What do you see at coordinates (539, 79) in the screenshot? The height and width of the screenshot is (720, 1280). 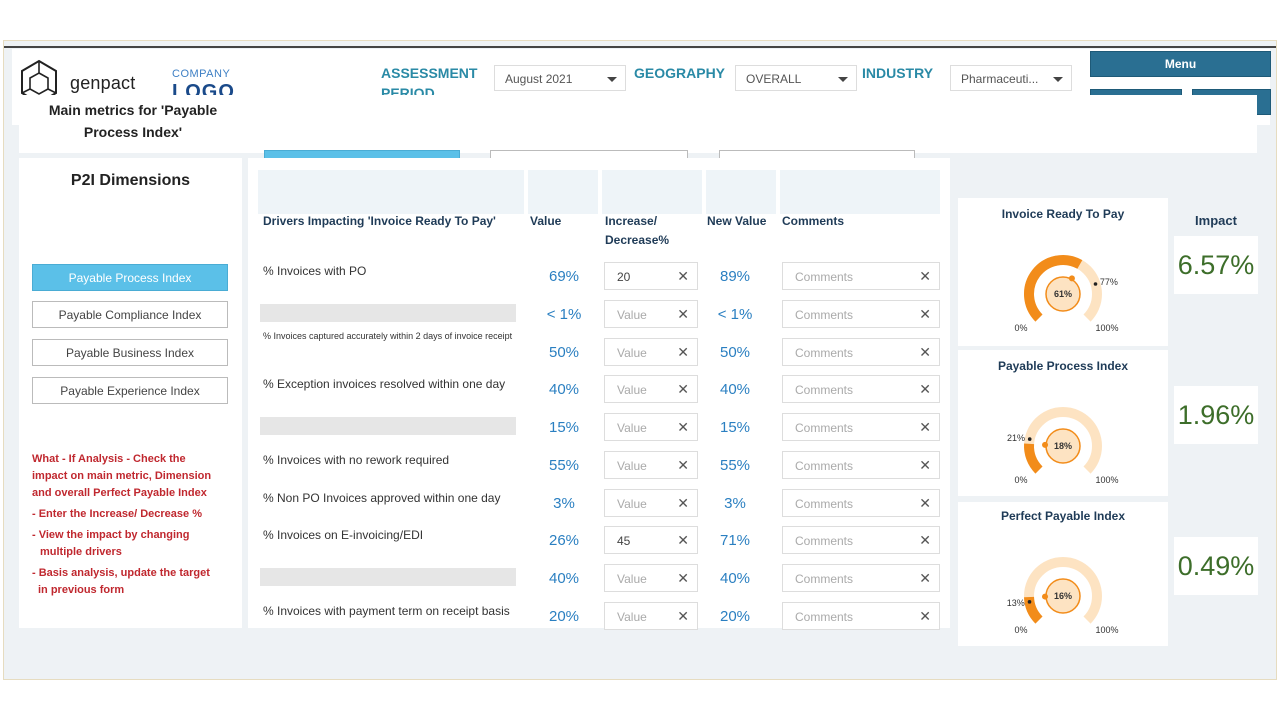 I see `assessment-period-value: August 2021` at bounding box center [539, 79].